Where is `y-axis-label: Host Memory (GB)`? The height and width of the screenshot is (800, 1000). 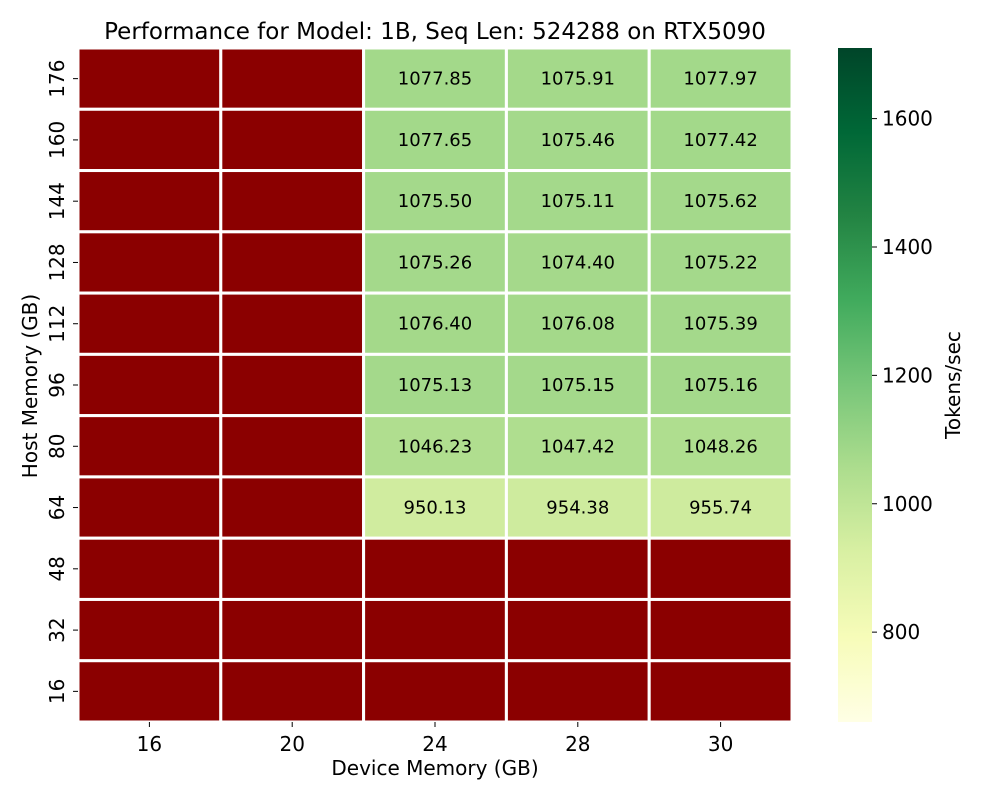
y-axis-label: Host Memory (GB) is located at coordinates (30, 386).